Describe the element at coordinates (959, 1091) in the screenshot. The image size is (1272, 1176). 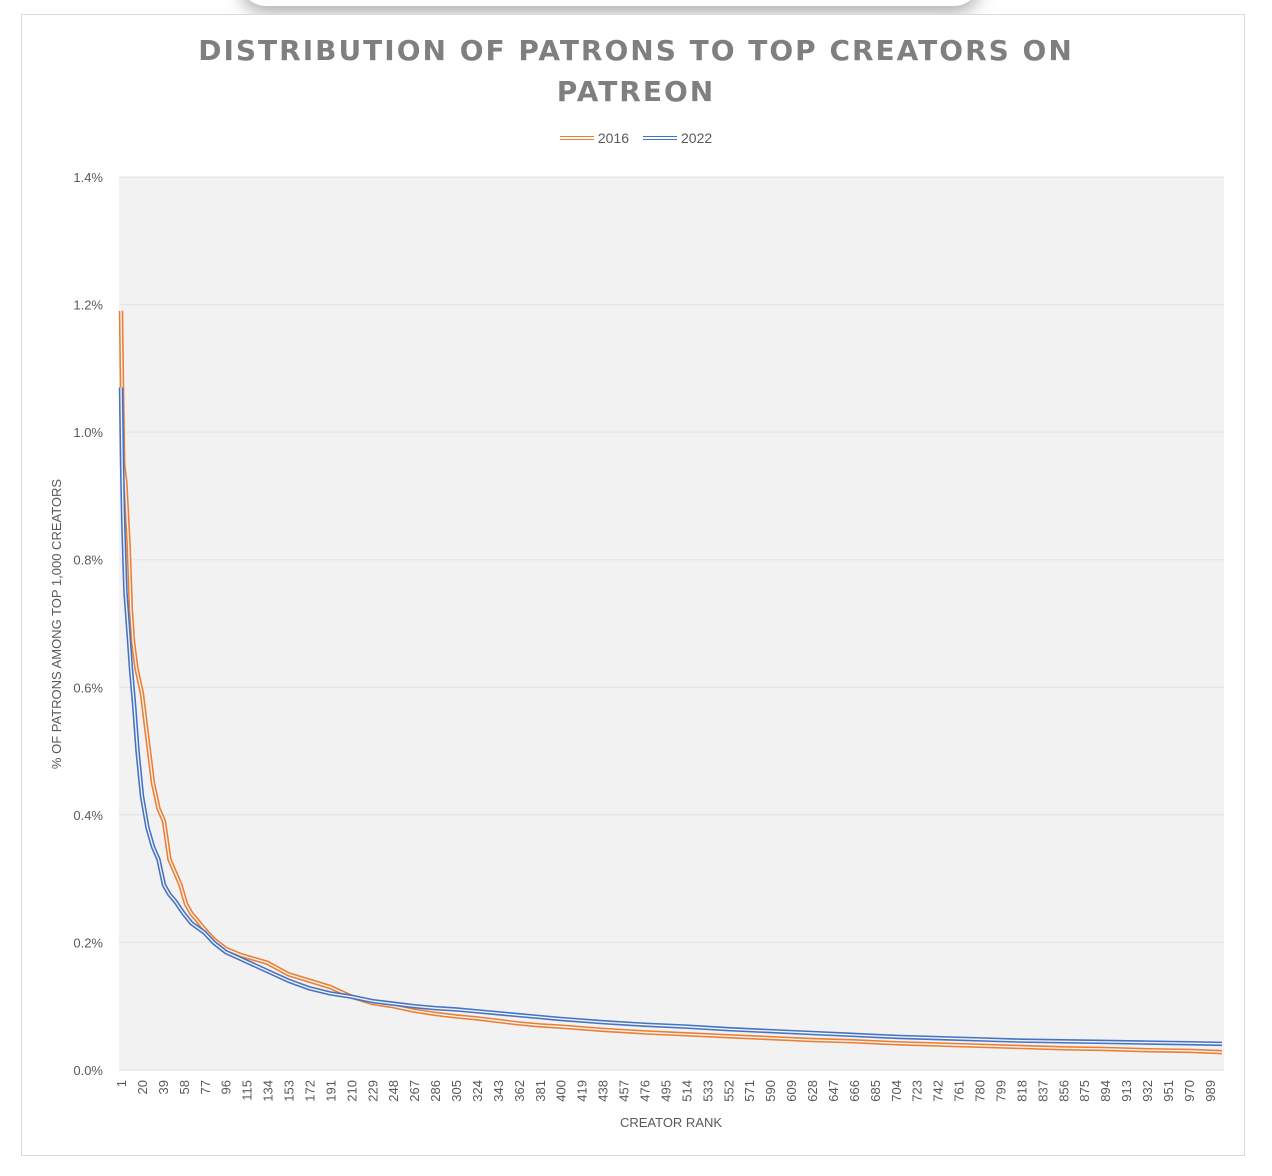
I see `x-tick-label: 761` at that location.